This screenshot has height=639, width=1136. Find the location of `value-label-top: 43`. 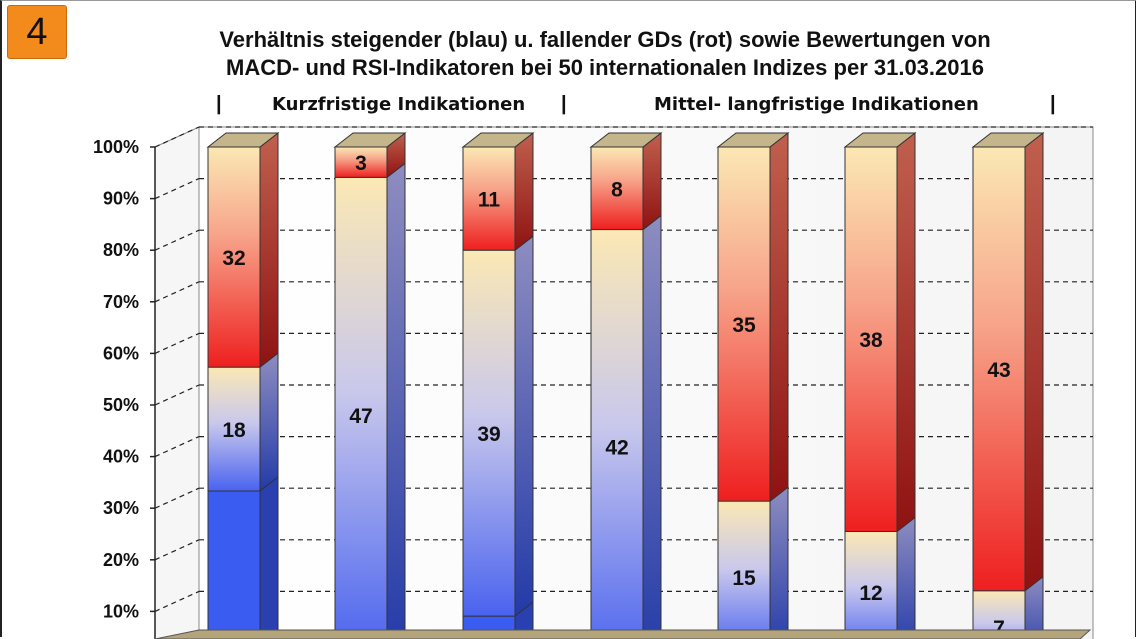

value-label-top: 43 is located at coordinates (998, 370).